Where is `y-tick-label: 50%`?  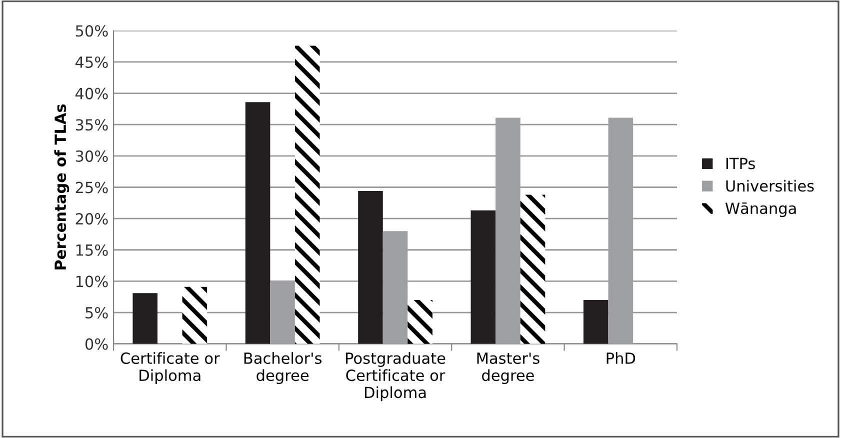 y-tick-label: 50% is located at coordinates (92, 31).